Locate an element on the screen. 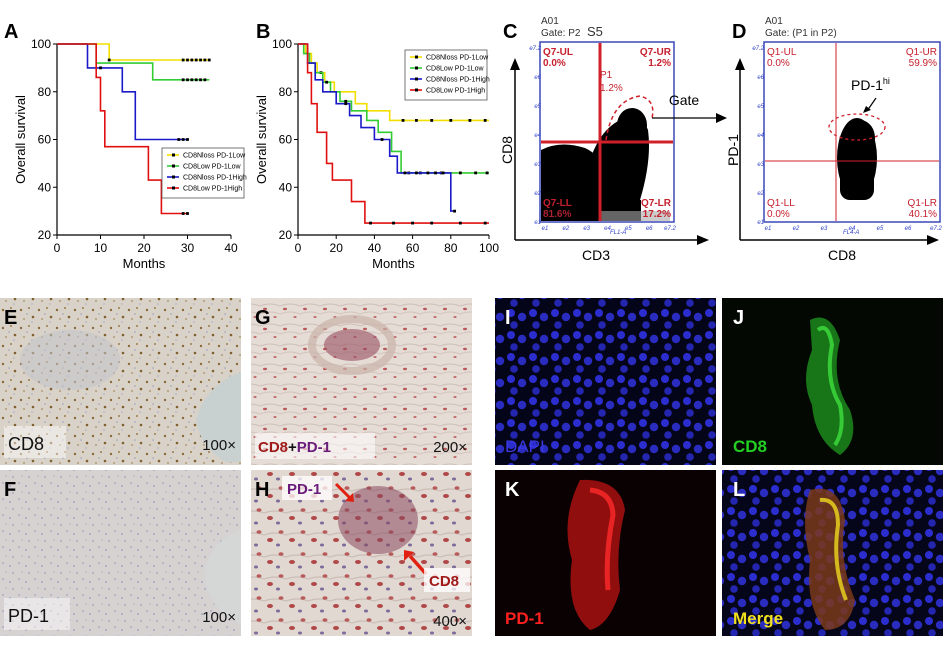  flow-d-ul-name: Q1-UL is located at coordinates (782, 52).